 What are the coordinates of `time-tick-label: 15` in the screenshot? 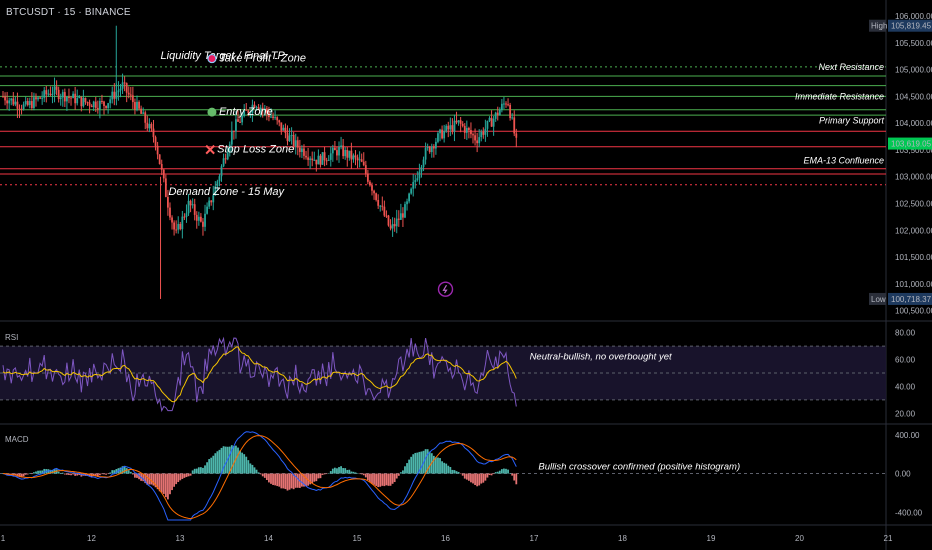 It's located at (357, 538).